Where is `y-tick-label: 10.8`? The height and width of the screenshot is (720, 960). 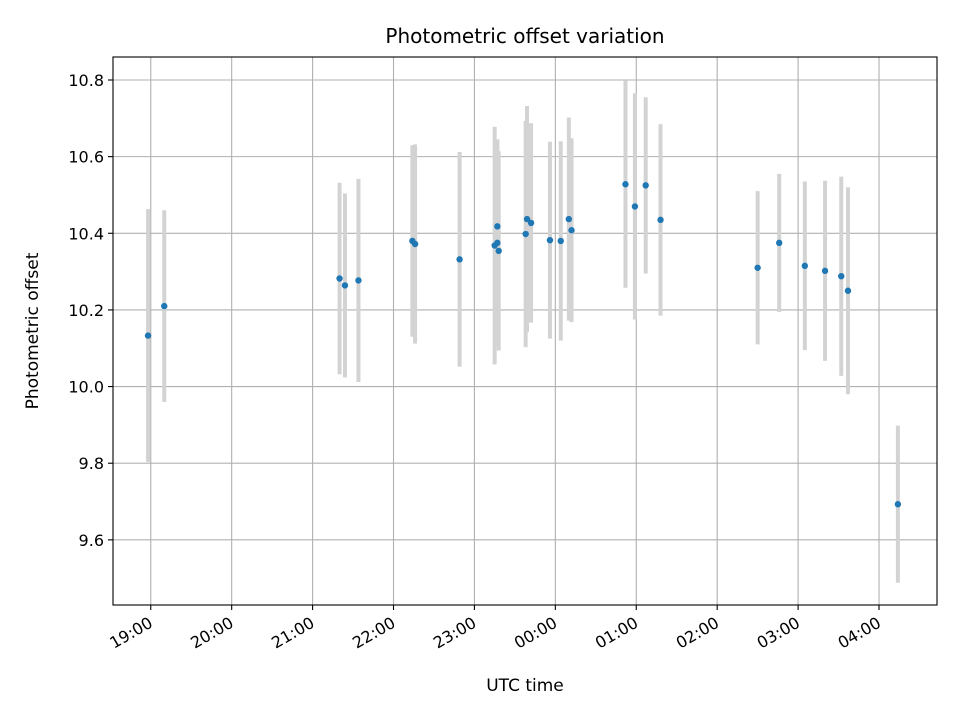 y-tick-label: 10.8 is located at coordinates (86, 80).